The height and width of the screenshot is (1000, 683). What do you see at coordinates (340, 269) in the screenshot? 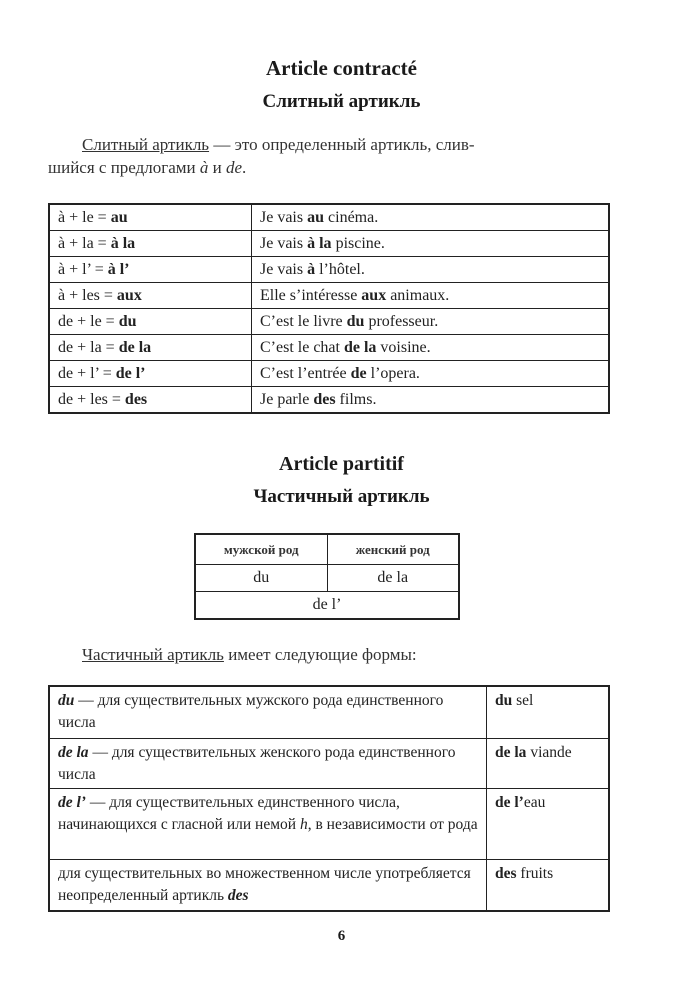
I see `text: l’hôtel.` at bounding box center [340, 269].